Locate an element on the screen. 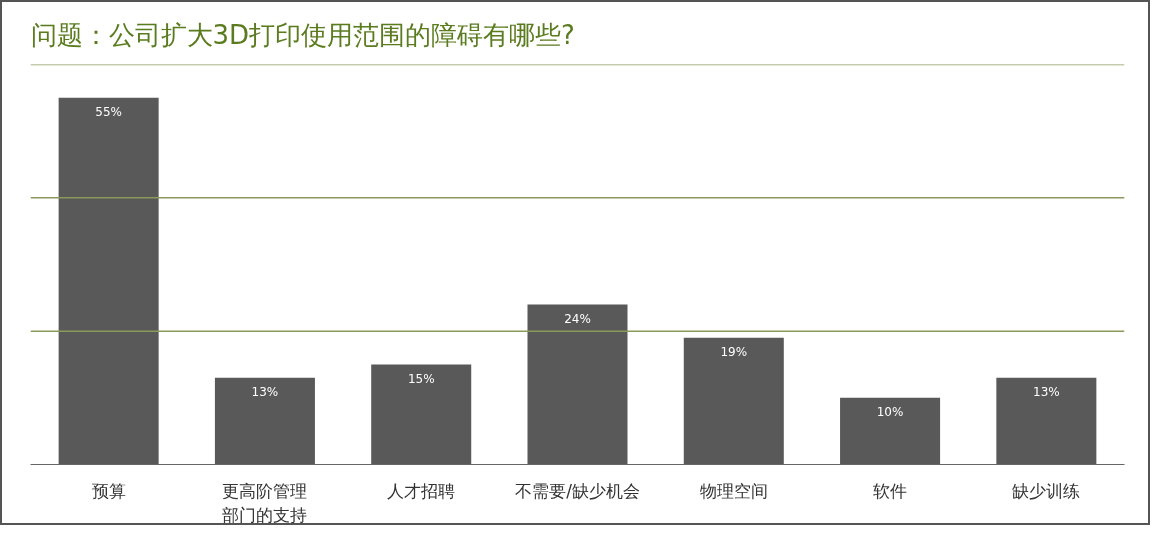  data-label: 10% is located at coordinates (890, 411).